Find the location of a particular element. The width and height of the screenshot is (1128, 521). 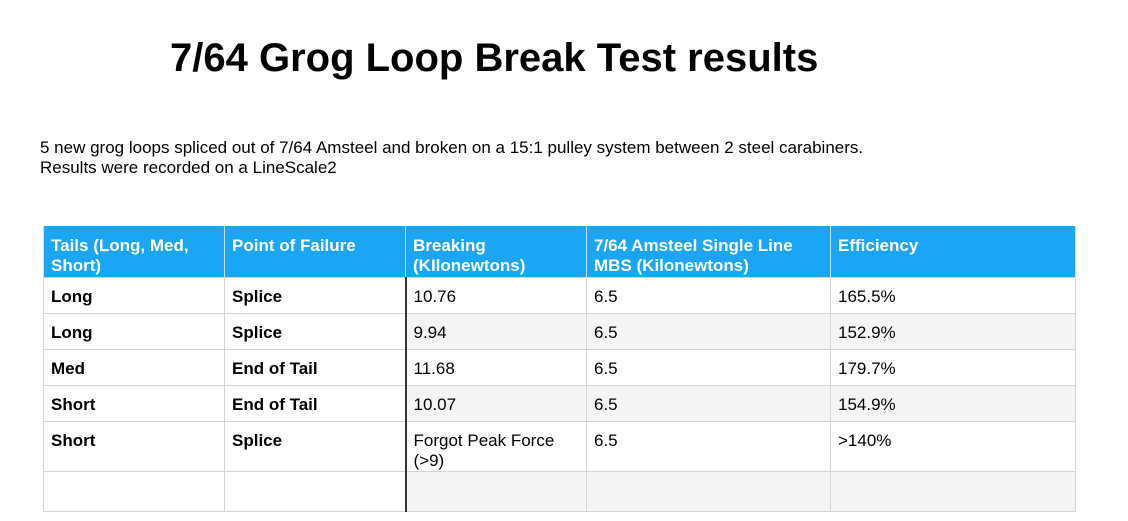

cell-tails: Med is located at coordinates (134, 367).